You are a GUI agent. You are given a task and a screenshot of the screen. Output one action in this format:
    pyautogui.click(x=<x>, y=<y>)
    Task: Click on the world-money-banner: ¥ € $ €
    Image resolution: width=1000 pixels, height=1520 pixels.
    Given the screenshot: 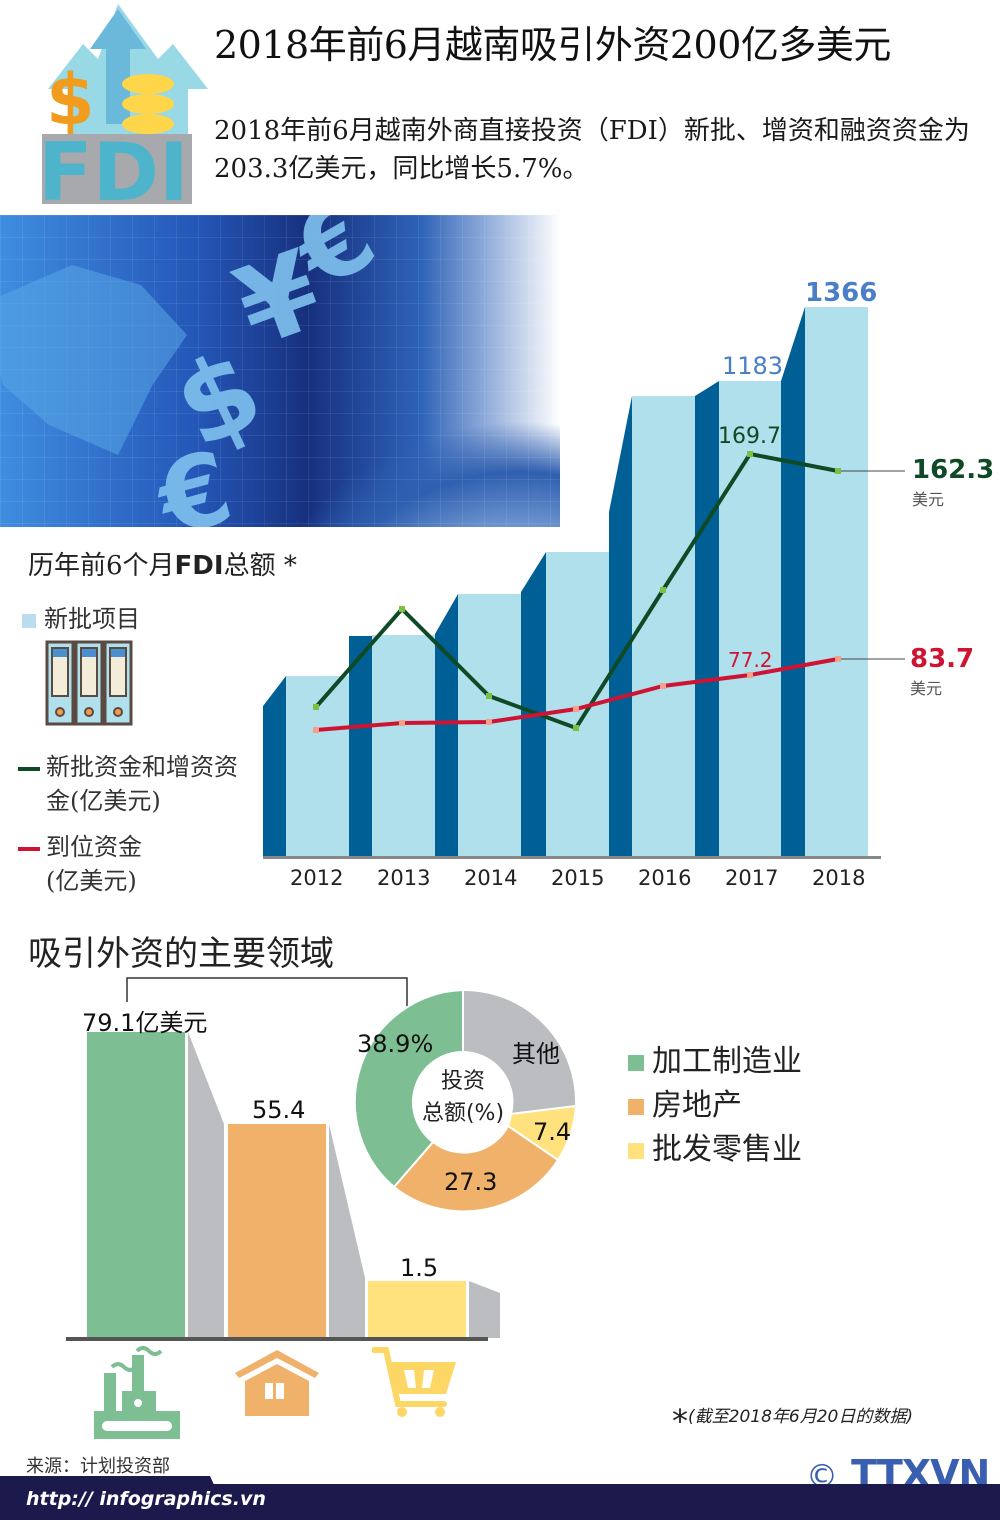 What is the action you would take?
    pyautogui.click(x=280, y=371)
    